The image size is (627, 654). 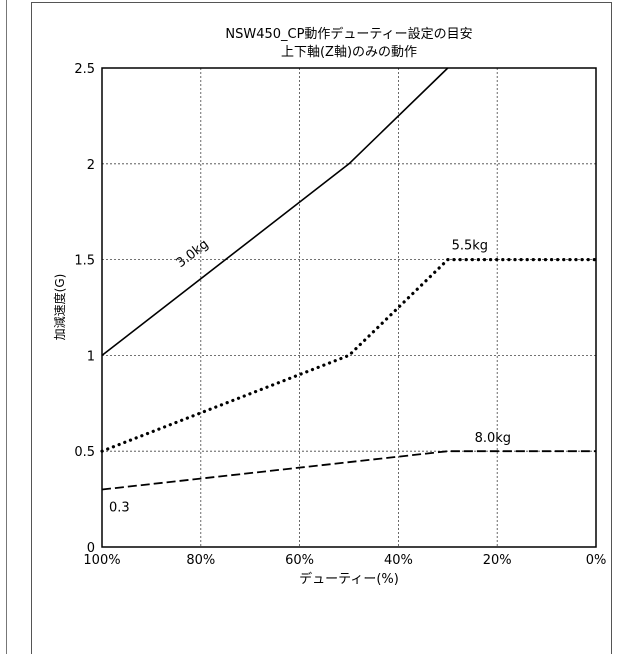 What do you see at coordinates (398, 560) in the screenshot?
I see `x-tick-label: 40%` at bounding box center [398, 560].